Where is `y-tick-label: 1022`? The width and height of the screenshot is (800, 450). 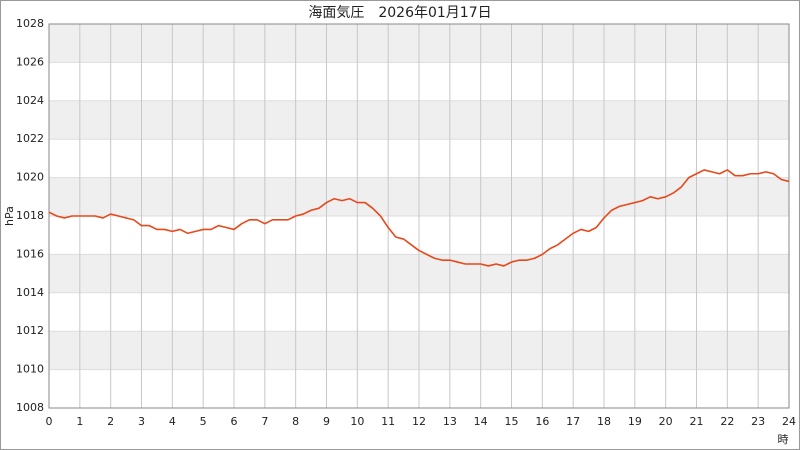 y-tick-label: 1022 is located at coordinates (30, 138).